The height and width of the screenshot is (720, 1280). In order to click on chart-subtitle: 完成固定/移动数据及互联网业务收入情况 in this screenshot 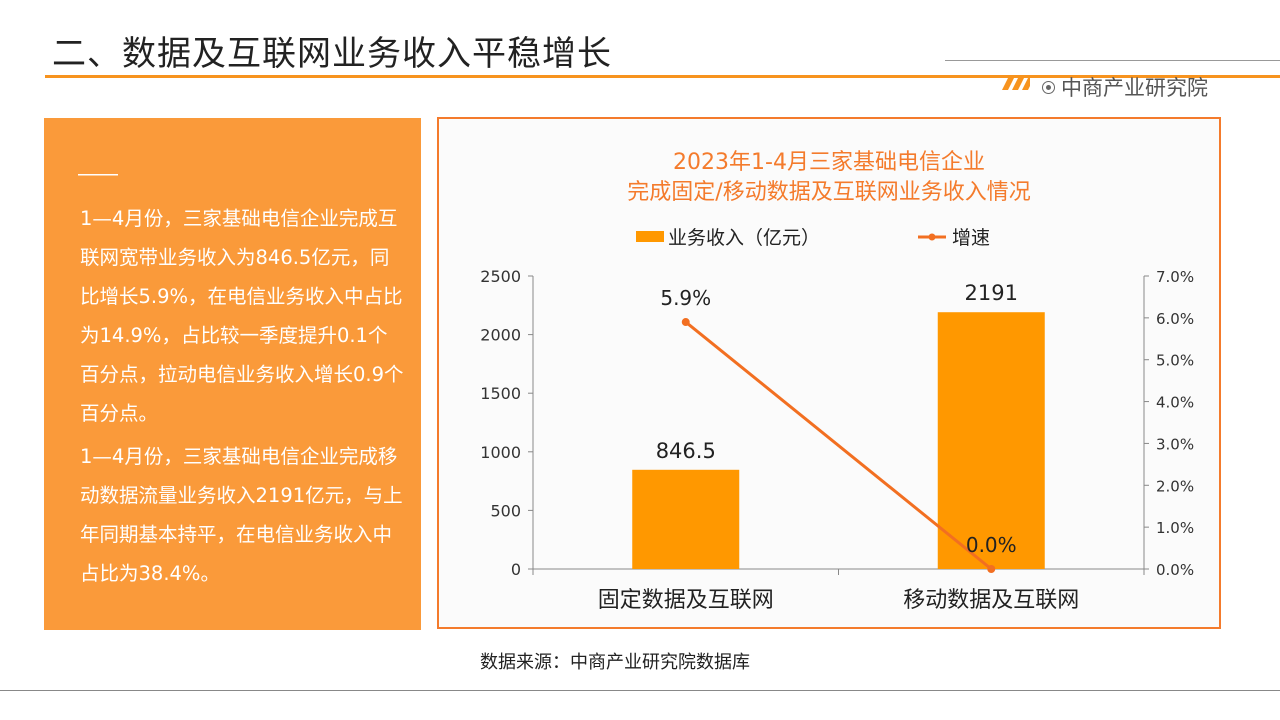, I will do `click(829, 192)`.